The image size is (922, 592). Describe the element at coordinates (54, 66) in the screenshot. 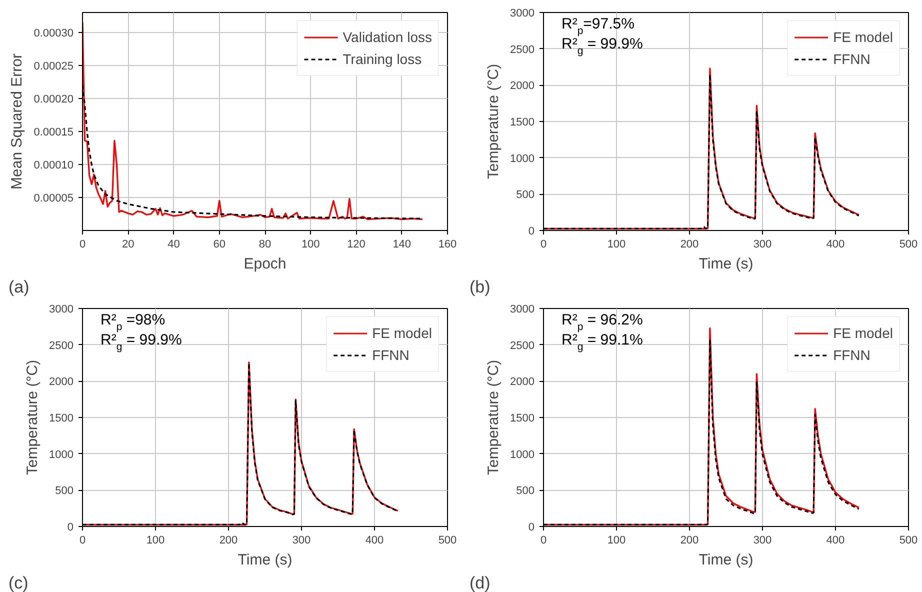

I see `y-tick-label: 0.00025` at that location.